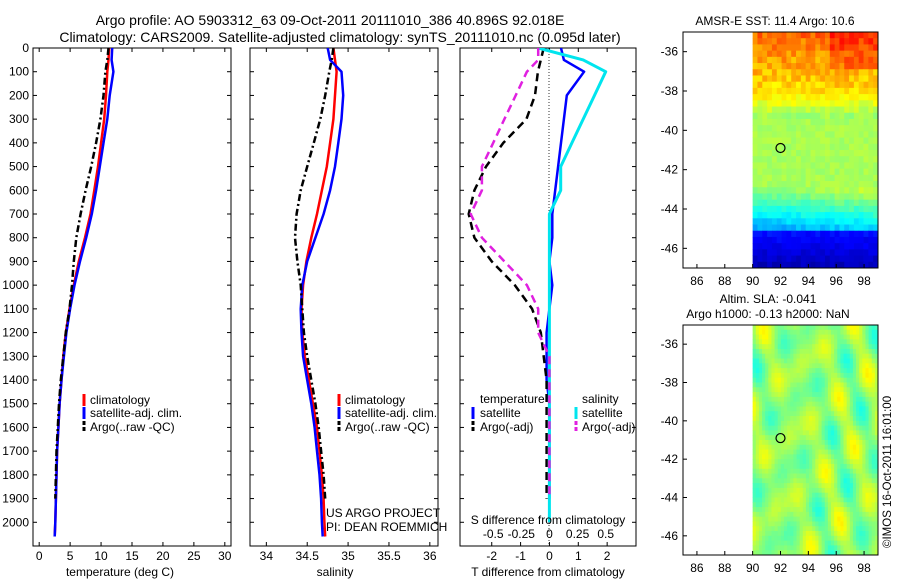  Describe the element at coordinates (780, 148) in the screenshot. I see `sst-map-float-marker` at that location.